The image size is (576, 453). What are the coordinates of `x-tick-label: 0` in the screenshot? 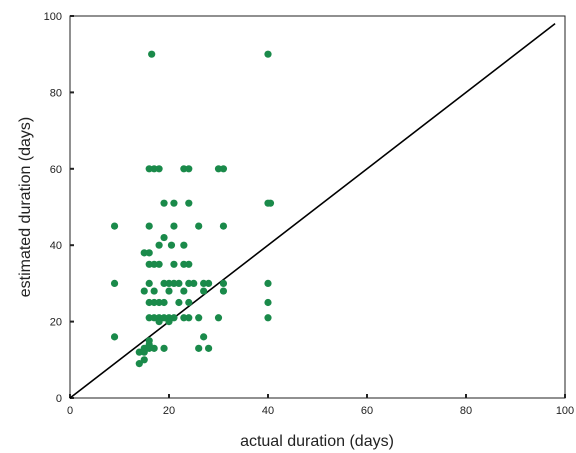 It's located at (70, 411).